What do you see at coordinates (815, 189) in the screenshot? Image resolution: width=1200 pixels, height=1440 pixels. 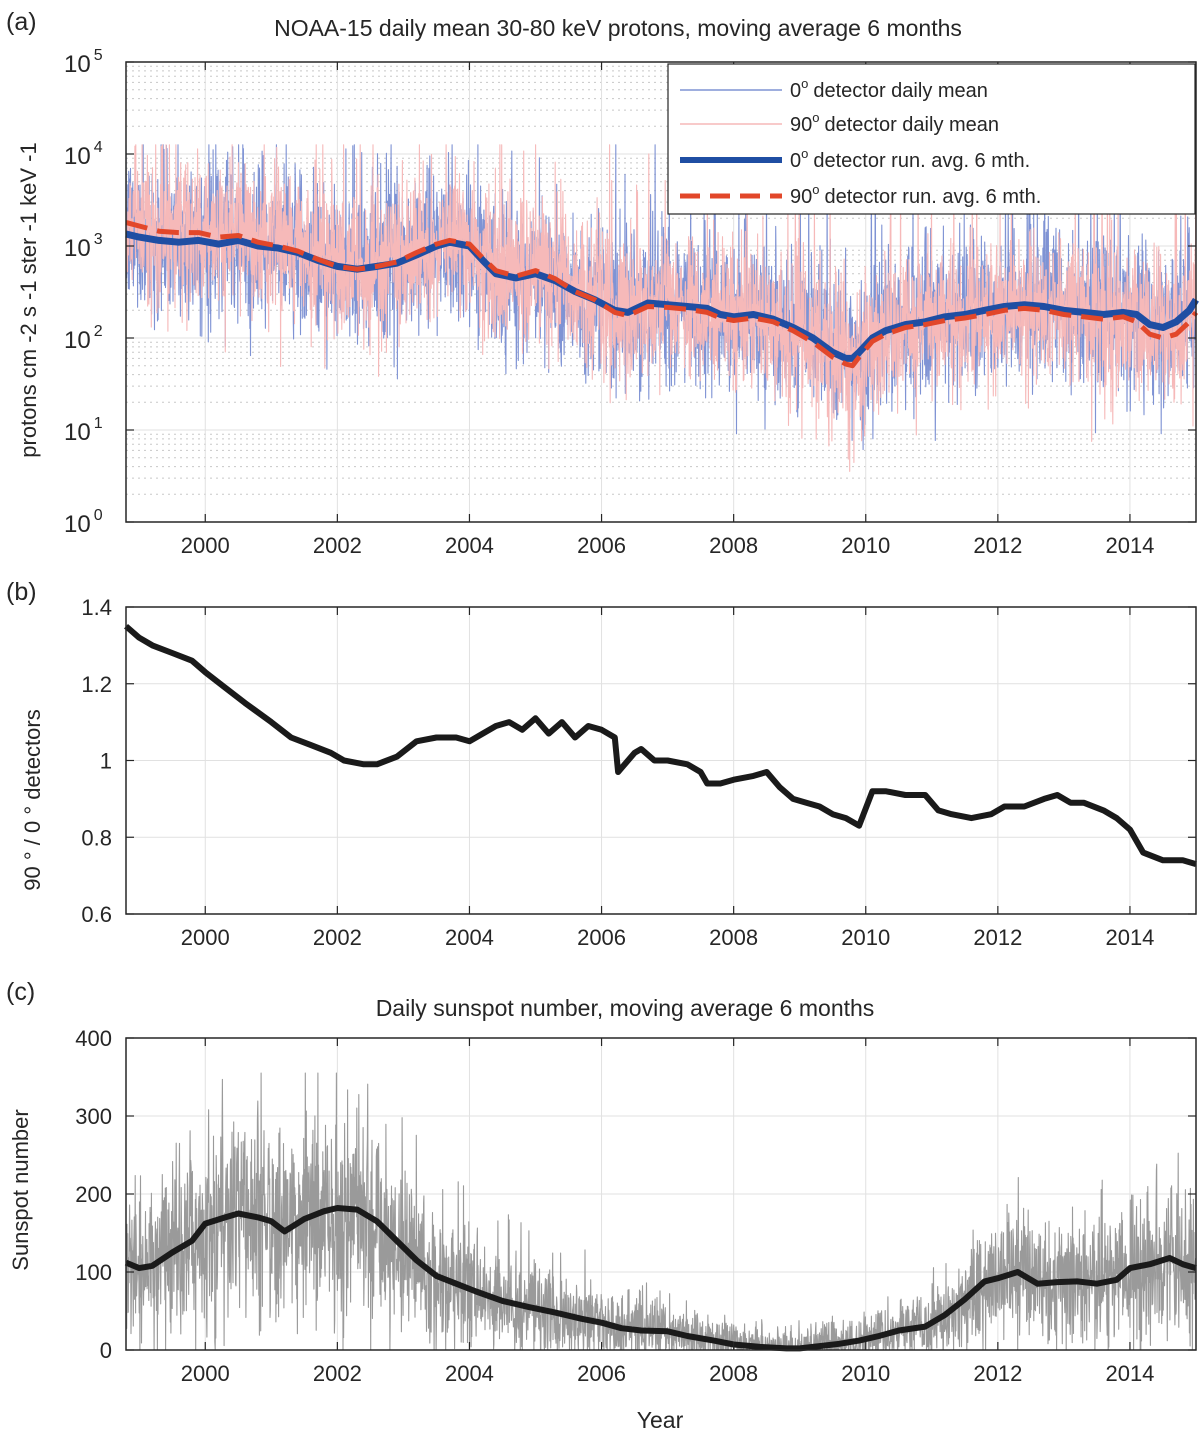 I see `legend-entry-3-sup: o` at bounding box center [815, 189].